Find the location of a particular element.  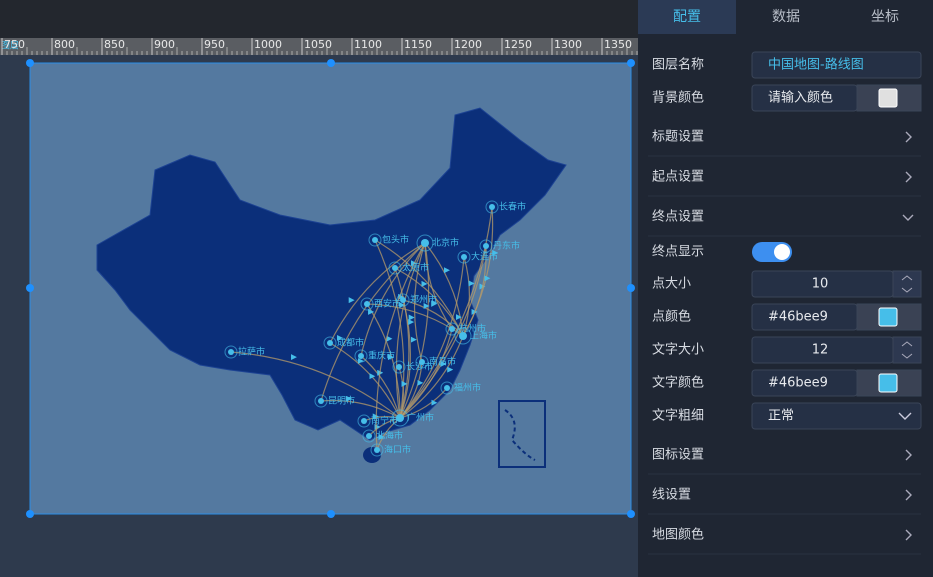

row-label: 图层名称 is located at coordinates (678, 65).